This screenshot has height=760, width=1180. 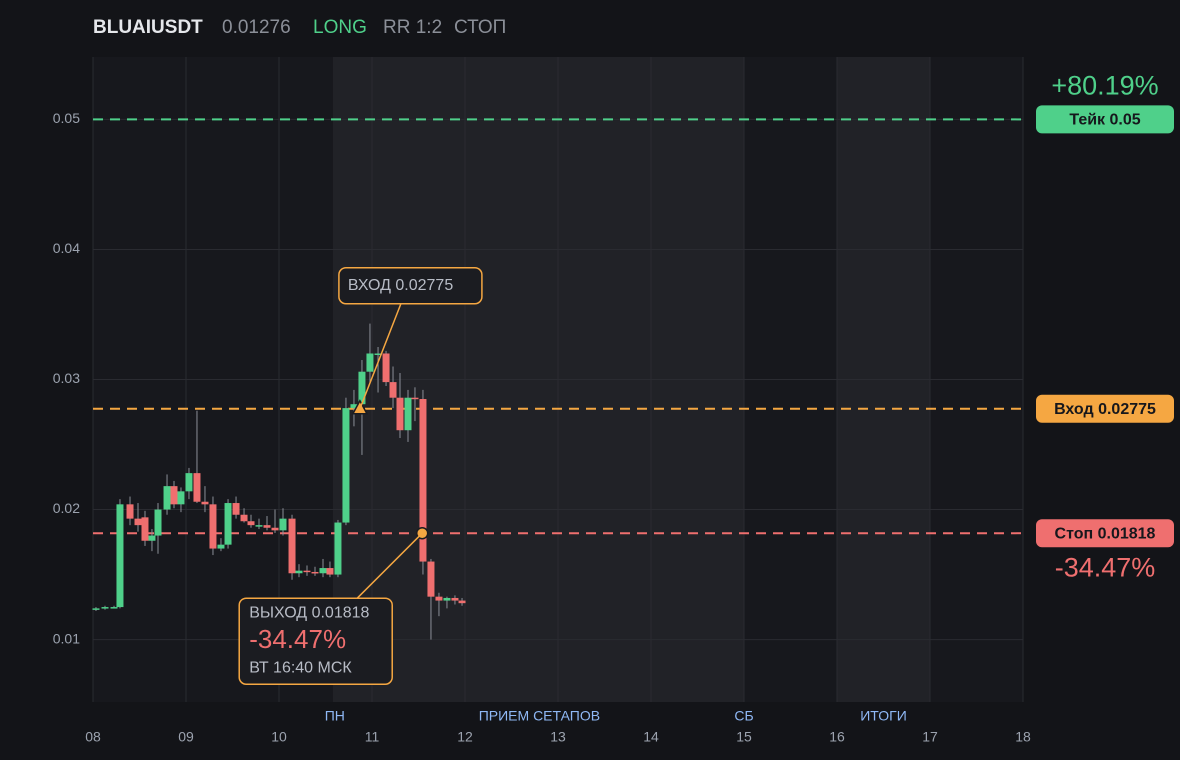 What do you see at coordinates (1104, 86) in the screenshot?
I see `level-change: +80.19%` at bounding box center [1104, 86].